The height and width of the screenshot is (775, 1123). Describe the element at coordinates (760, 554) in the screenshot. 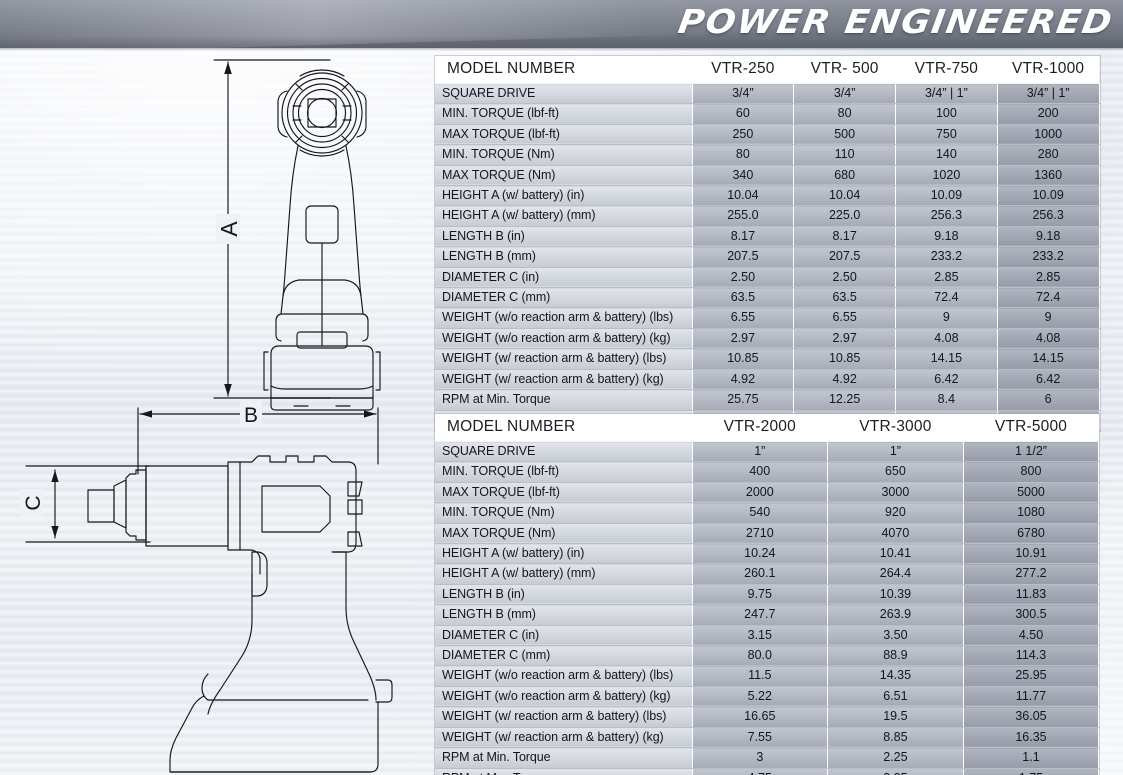

I see `row-value: 10.24` at that location.